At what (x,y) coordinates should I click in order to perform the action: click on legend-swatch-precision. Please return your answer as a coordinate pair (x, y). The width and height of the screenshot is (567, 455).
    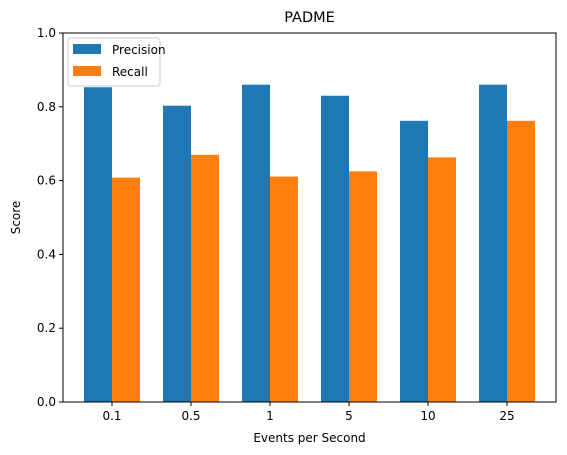
    Looking at the image, I should click on (87, 49).